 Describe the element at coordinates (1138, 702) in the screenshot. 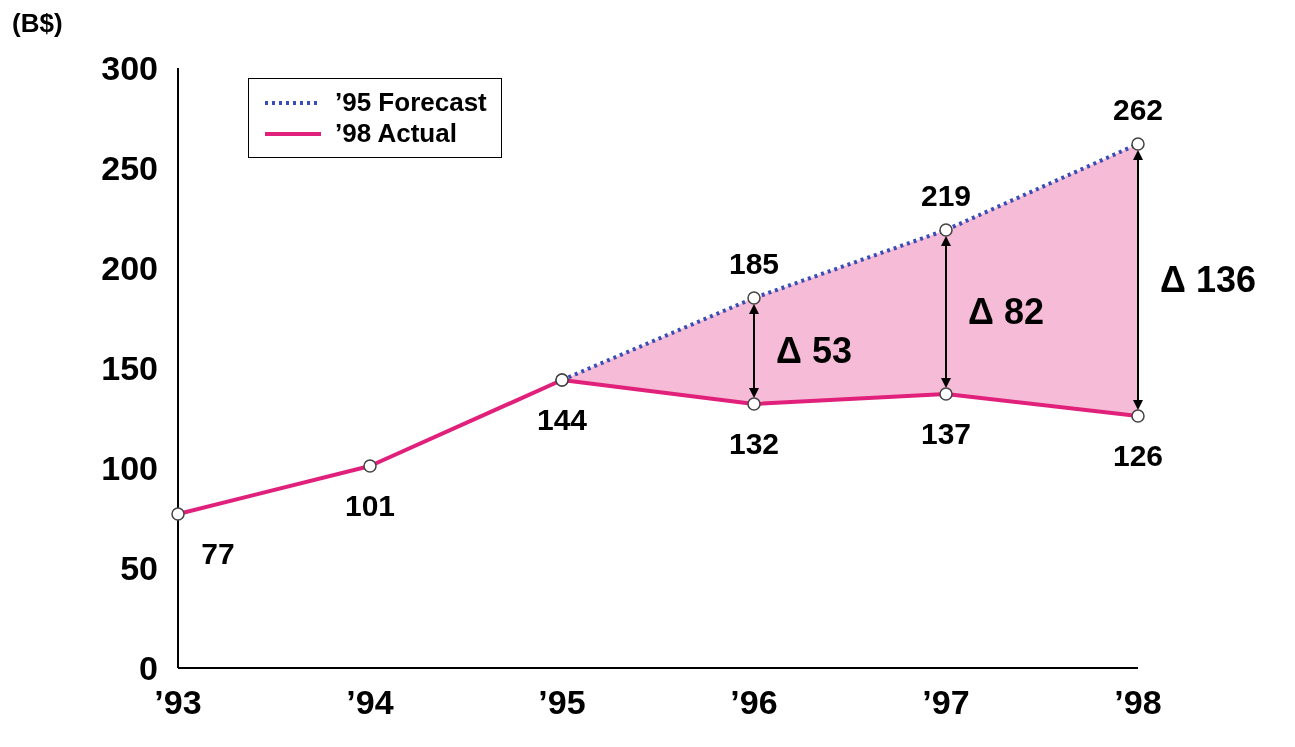

I see `x-tick-label: ’98` at that location.